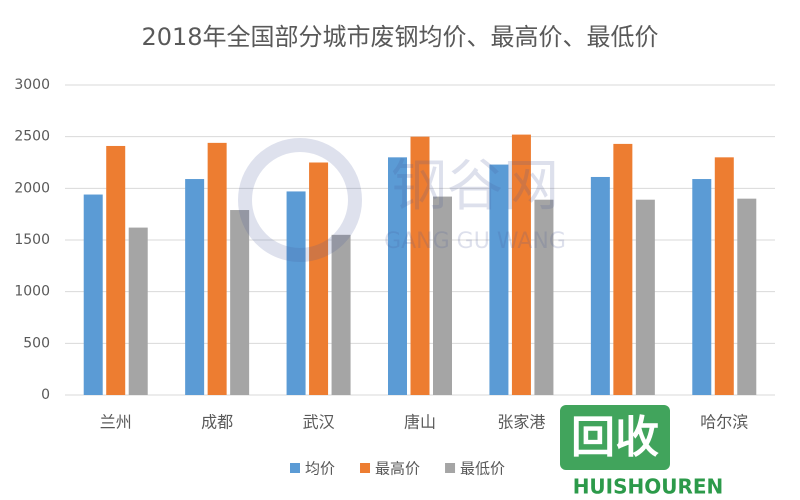  I want to click on y-tick-label: 0, so click(45, 395).